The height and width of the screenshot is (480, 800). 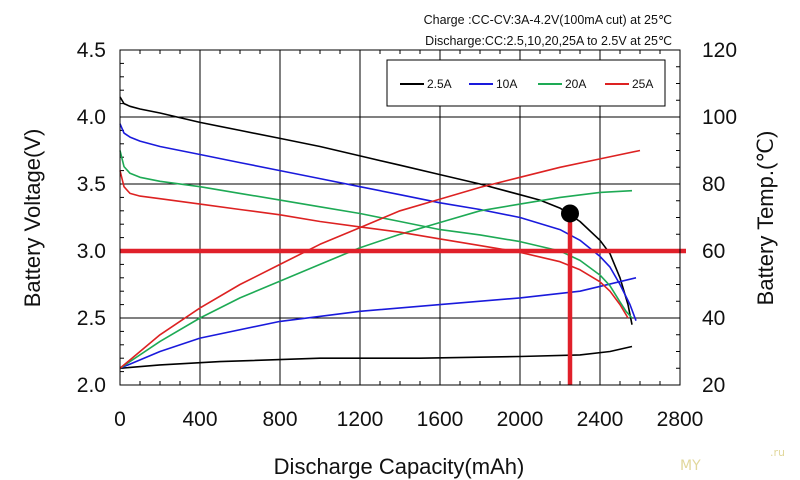 What do you see at coordinates (199, 419) in the screenshot?
I see `x-tick-label: 400` at bounding box center [199, 419].